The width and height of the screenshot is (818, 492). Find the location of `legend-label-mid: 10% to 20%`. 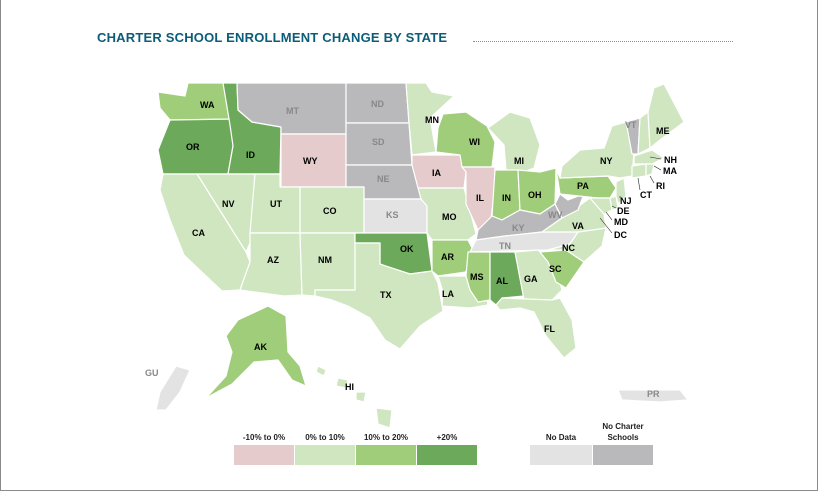

legend-label-mid: 10% to 20% is located at coordinates (386, 437).